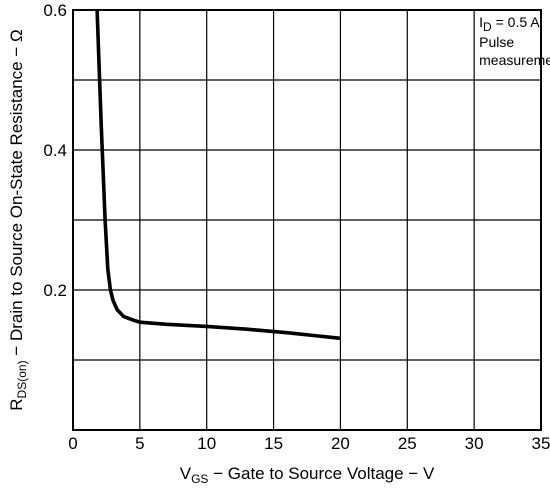 Image resolution: width=550 pixels, height=489 pixels. What do you see at coordinates (139, 443) in the screenshot?
I see `x-tick-label: 5` at bounding box center [139, 443].